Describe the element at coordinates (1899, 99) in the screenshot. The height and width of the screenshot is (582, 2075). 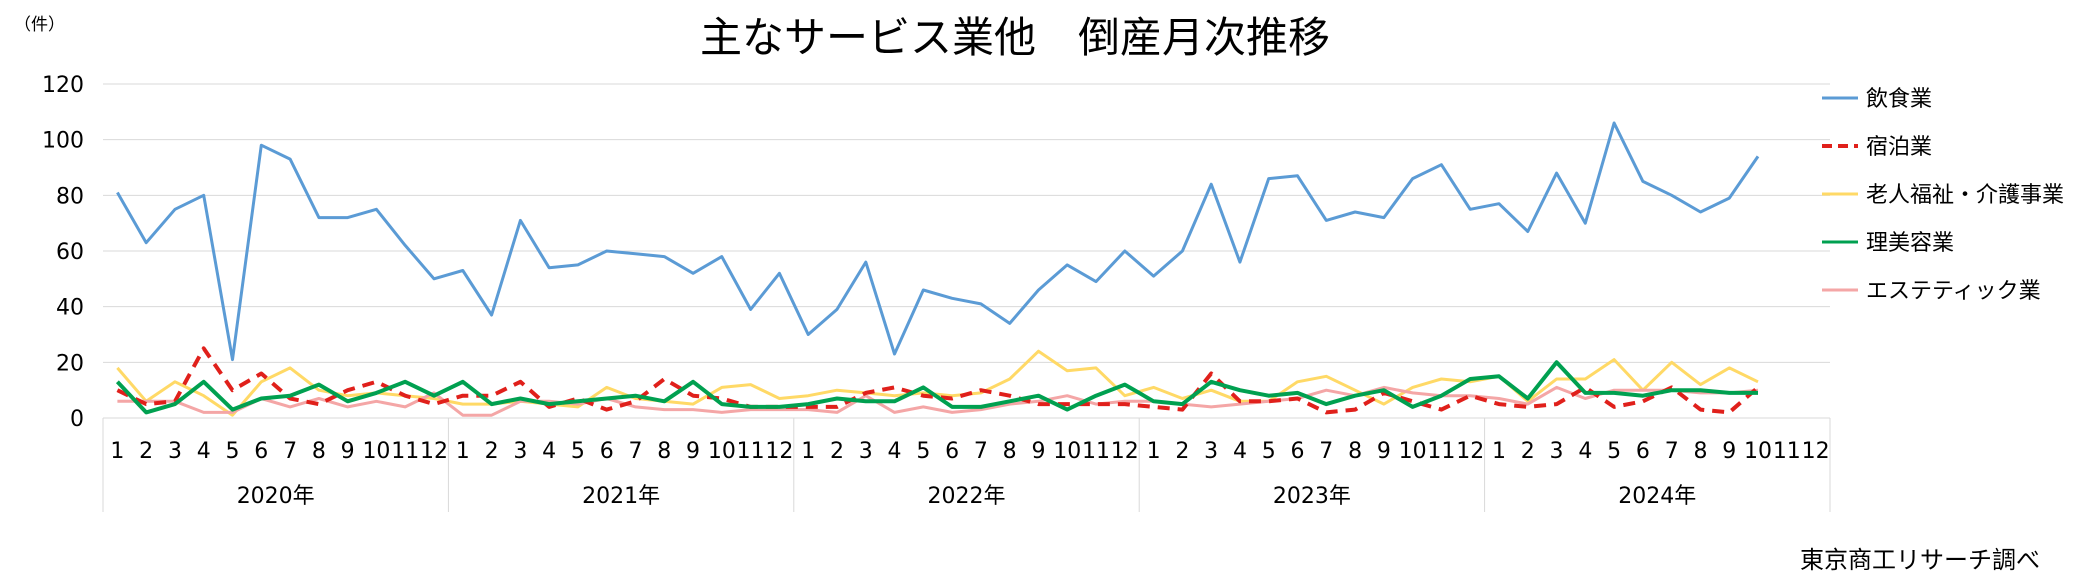
I see `legend-label: 飲食業` at that location.